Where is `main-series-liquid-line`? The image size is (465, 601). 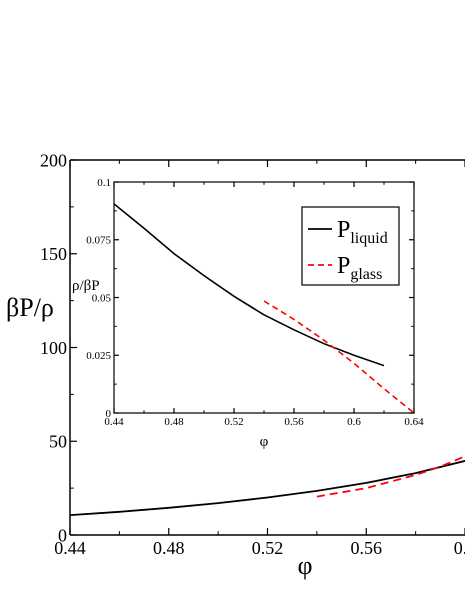
main-series-liquid-line is located at coordinates (267, 487).